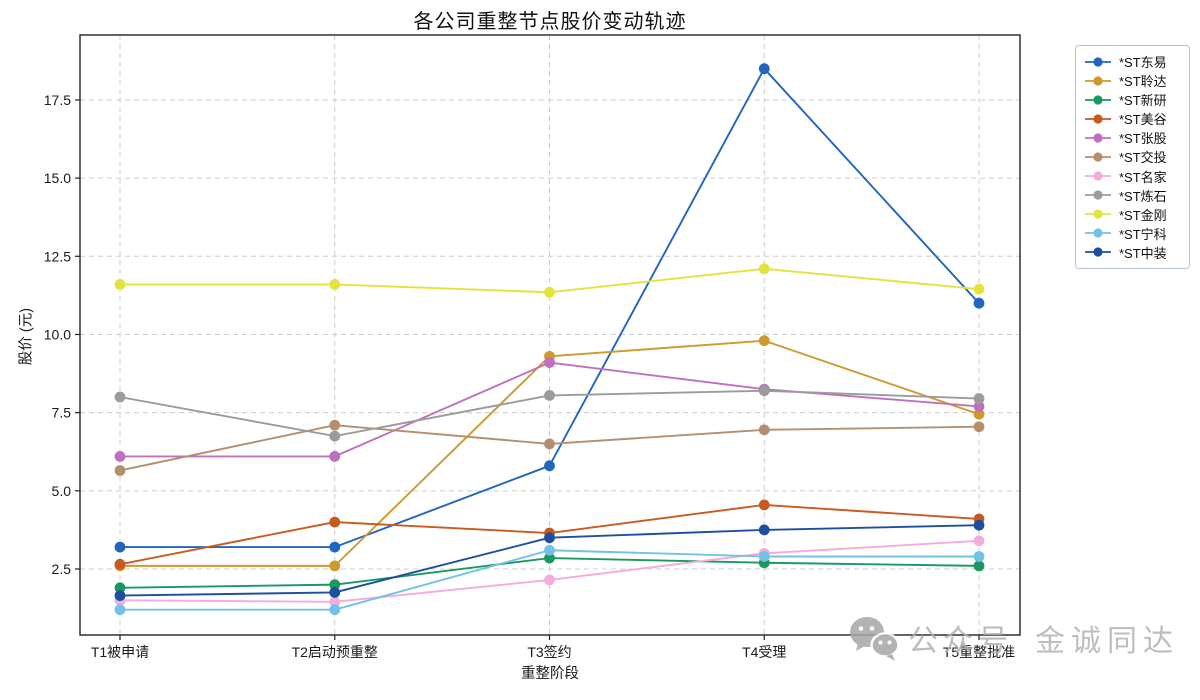 The width and height of the screenshot is (1200, 700). I want to click on legend-item: *ST美谷, so click(1132, 118).